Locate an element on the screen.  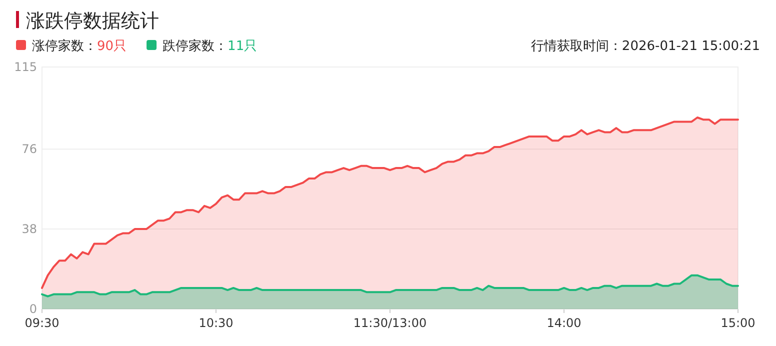
x-tick-label: 10:30 is located at coordinates (216, 323).